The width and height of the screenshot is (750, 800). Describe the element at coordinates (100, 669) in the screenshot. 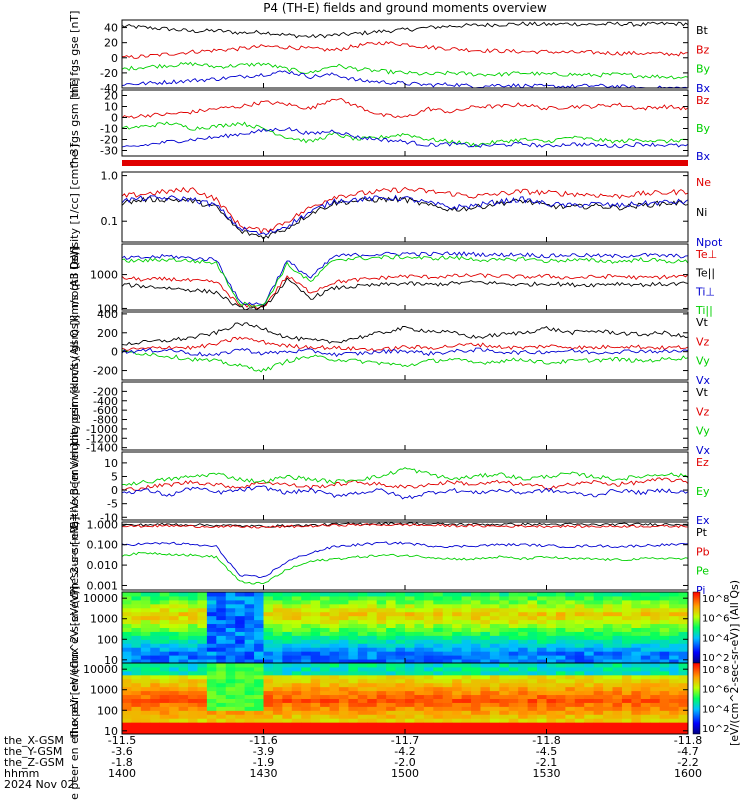

I see `y-tick-label: 10000` at that location.